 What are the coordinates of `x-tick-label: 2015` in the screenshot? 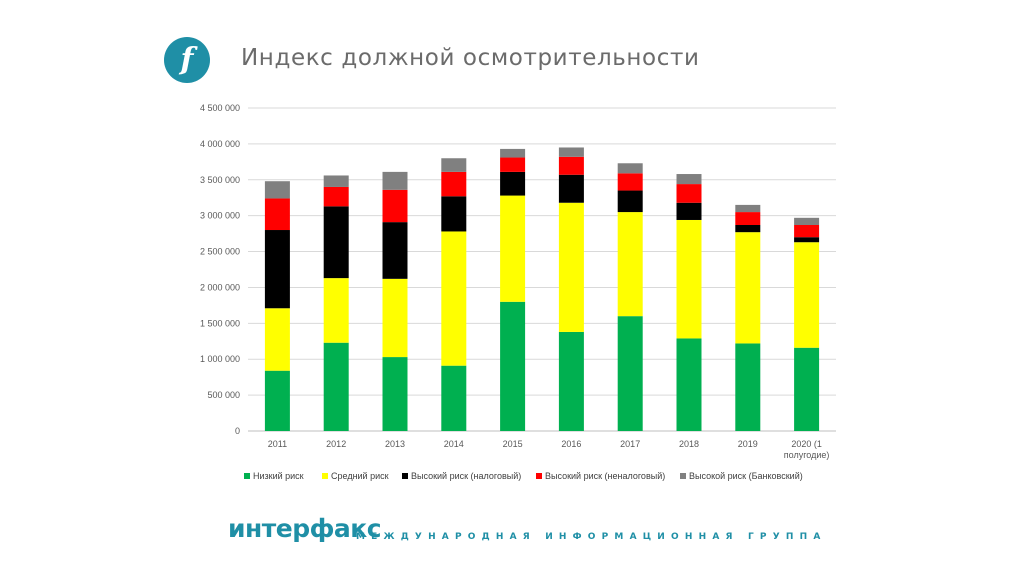 It's located at (513, 444).